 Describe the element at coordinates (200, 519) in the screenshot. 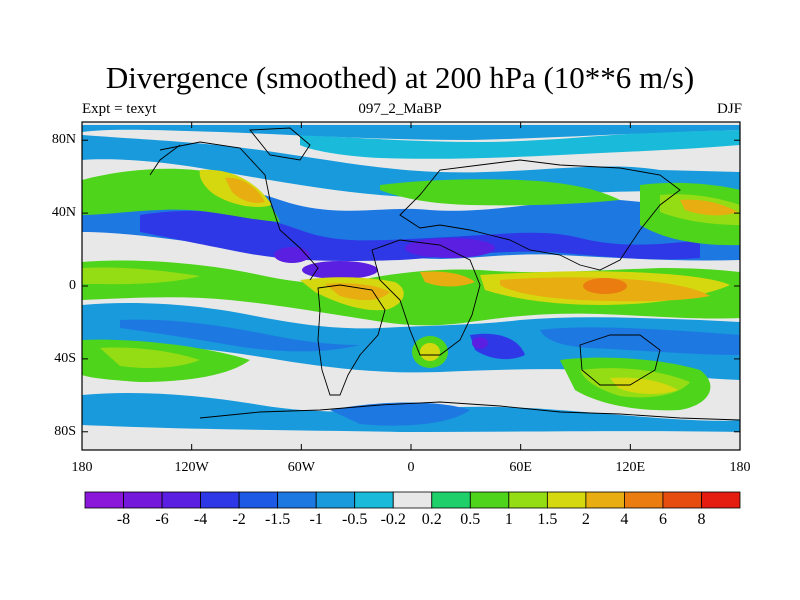

I see `colorbar-label: -4` at that location.